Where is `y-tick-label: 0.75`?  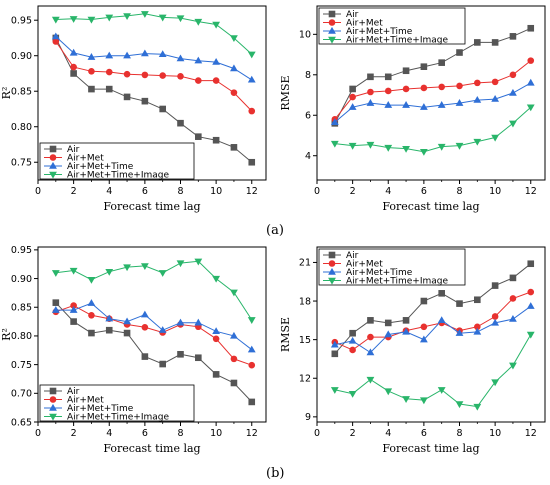 y-tick-label: 0.75 is located at coordinates (21, 163).